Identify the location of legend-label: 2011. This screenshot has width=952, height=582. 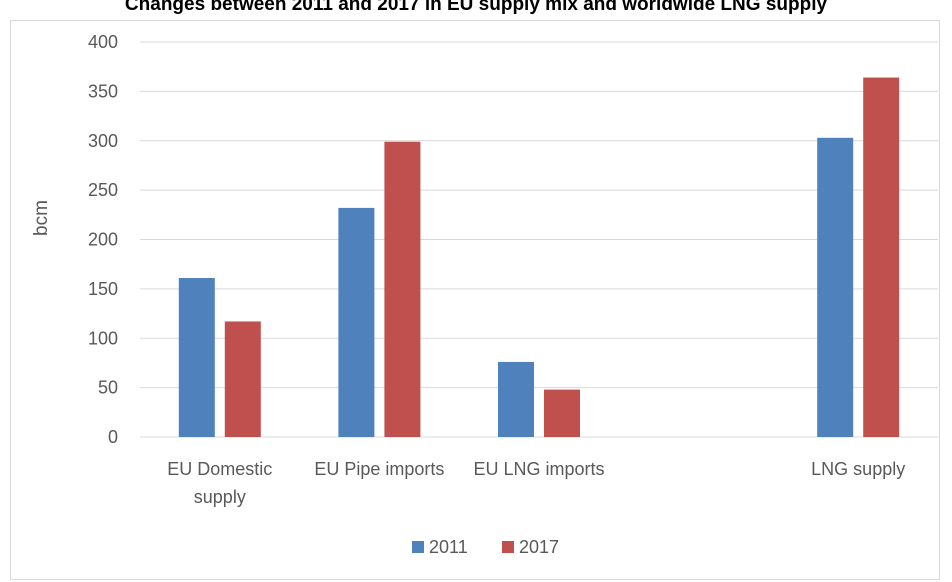
(448, 547).